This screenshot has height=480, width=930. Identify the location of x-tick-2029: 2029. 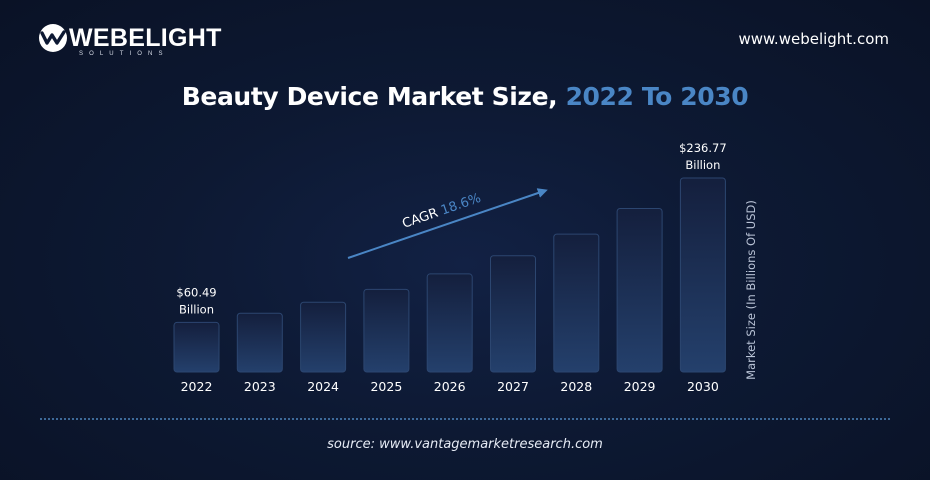
(640, 386).